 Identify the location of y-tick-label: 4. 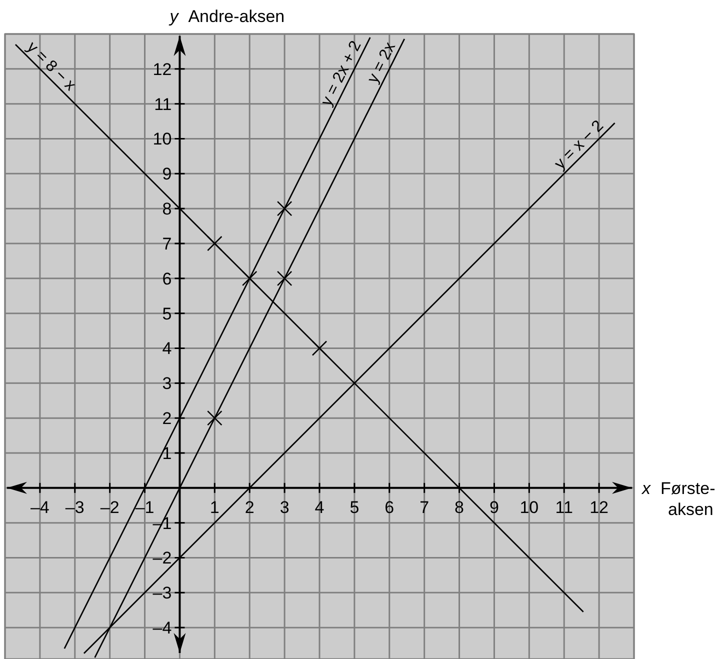
(167, 348).